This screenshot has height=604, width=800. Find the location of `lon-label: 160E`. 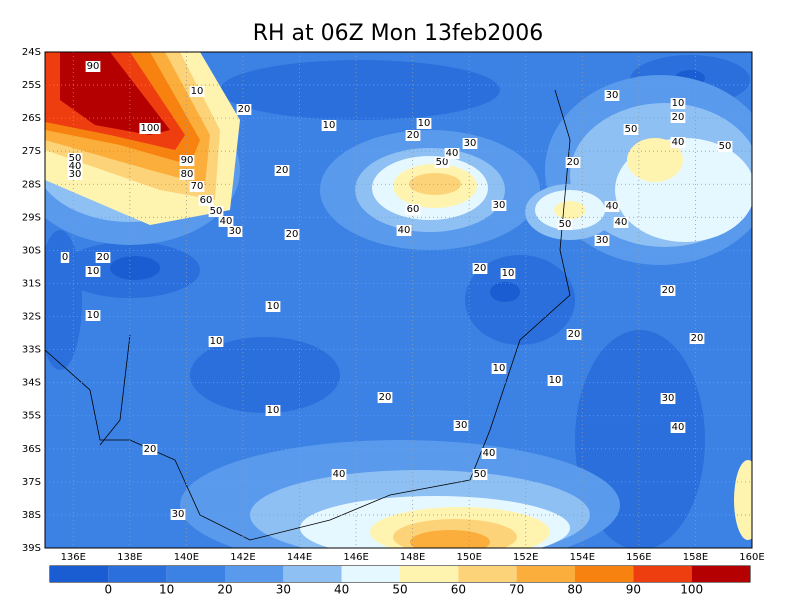

lon-label: 160E is located at coordinates (751, 557).